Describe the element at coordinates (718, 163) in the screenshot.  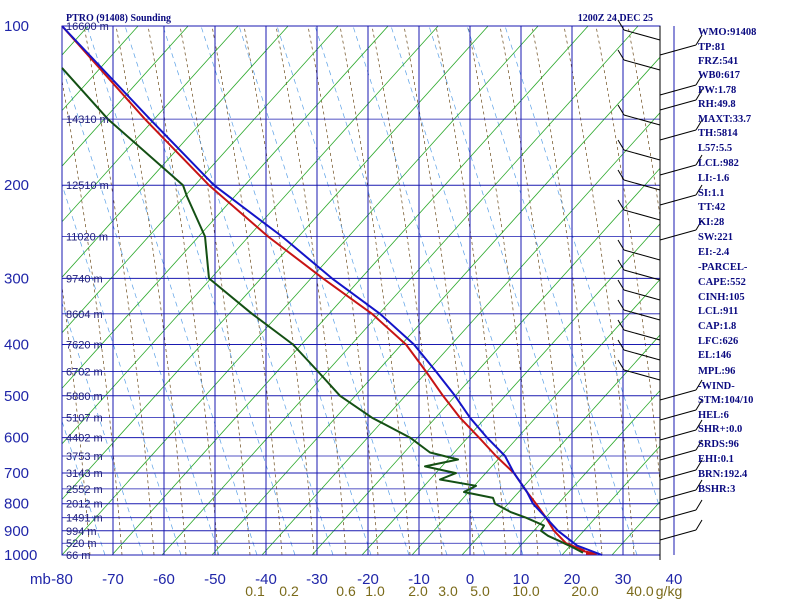
I see `index-lcl: LCL:982` at that location.